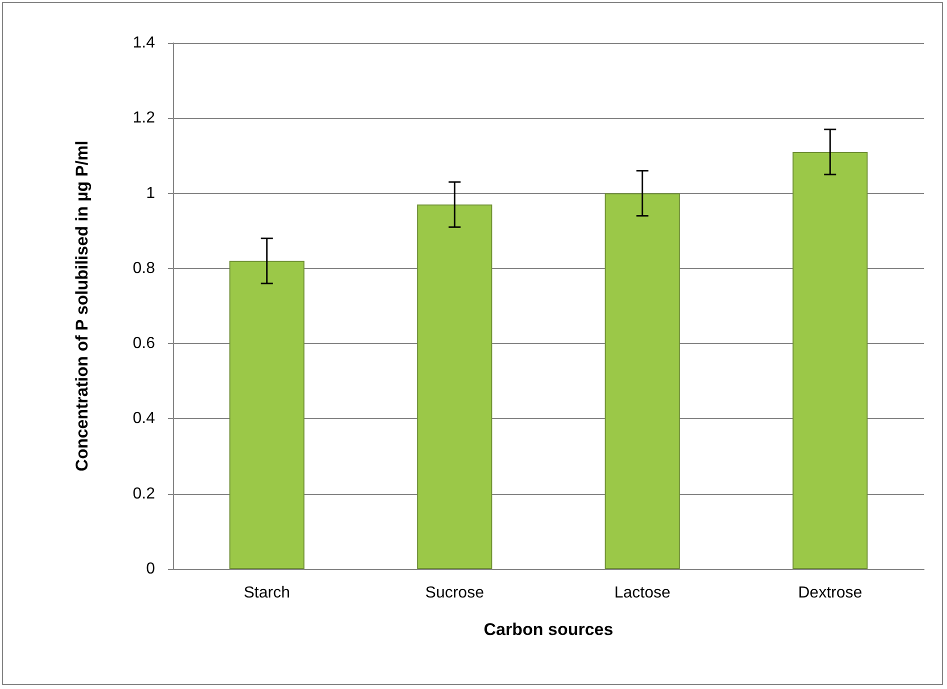 This screenshot has width=947, height=689. Describe the element at coordinates (82, 306) in the screenshot. I see `y-axis-title: Concentration of P solubilised in µg P/ml` at that location.